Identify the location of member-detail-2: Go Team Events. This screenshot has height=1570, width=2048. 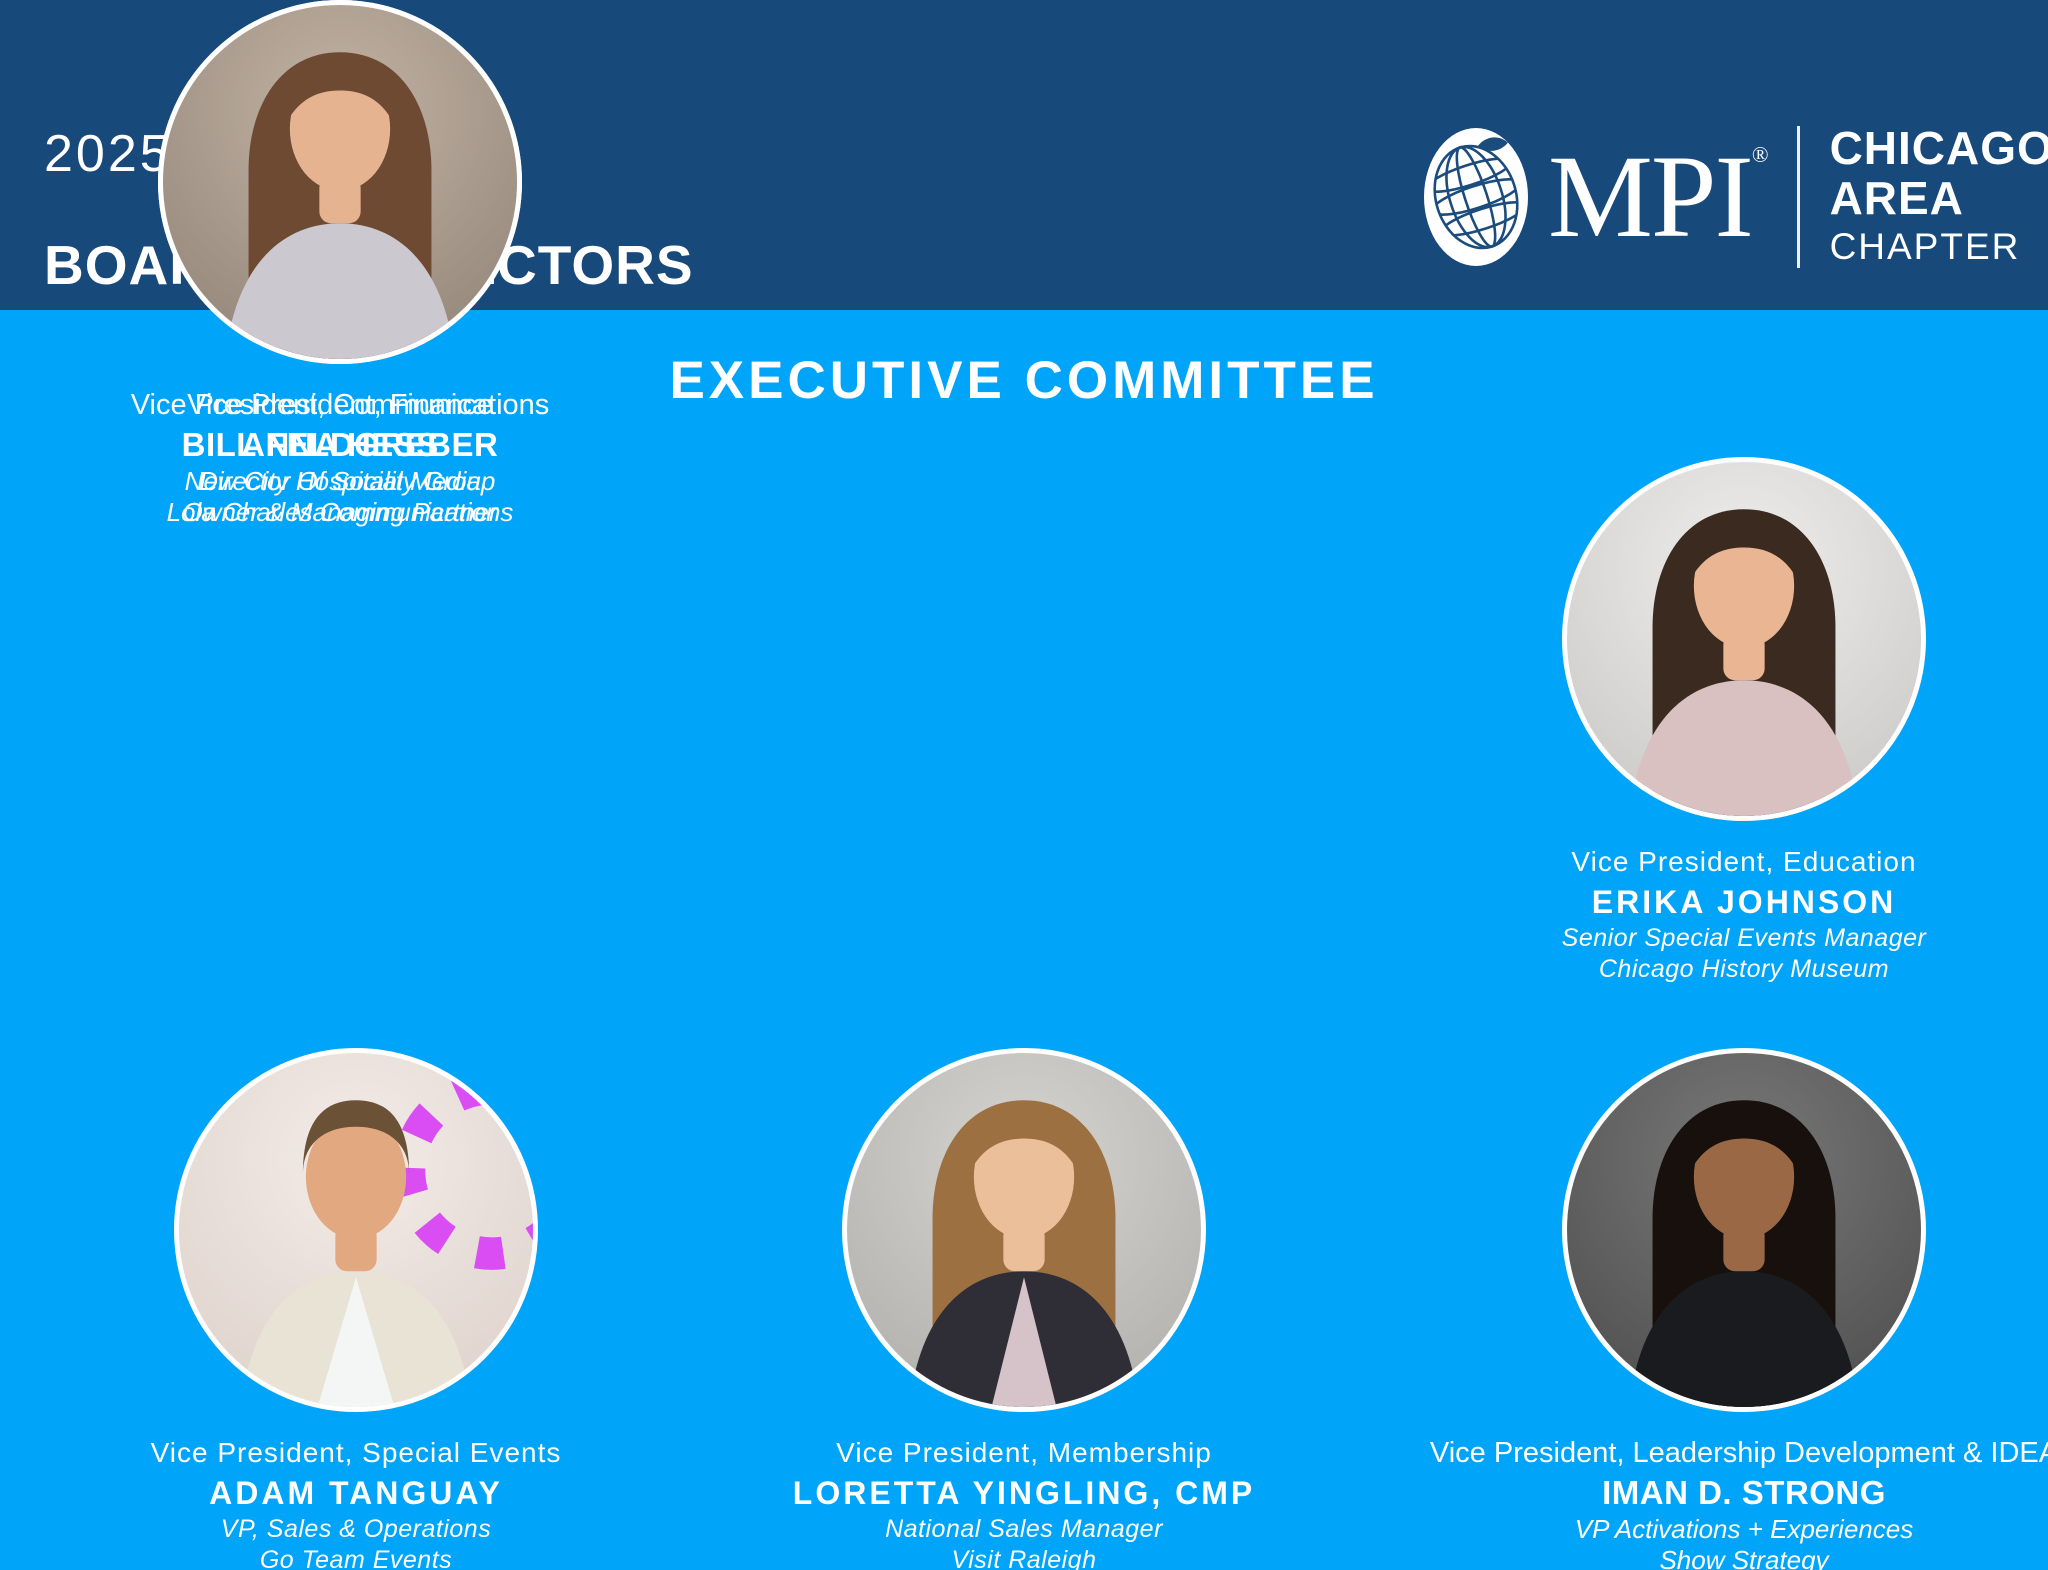
(356, 1558).